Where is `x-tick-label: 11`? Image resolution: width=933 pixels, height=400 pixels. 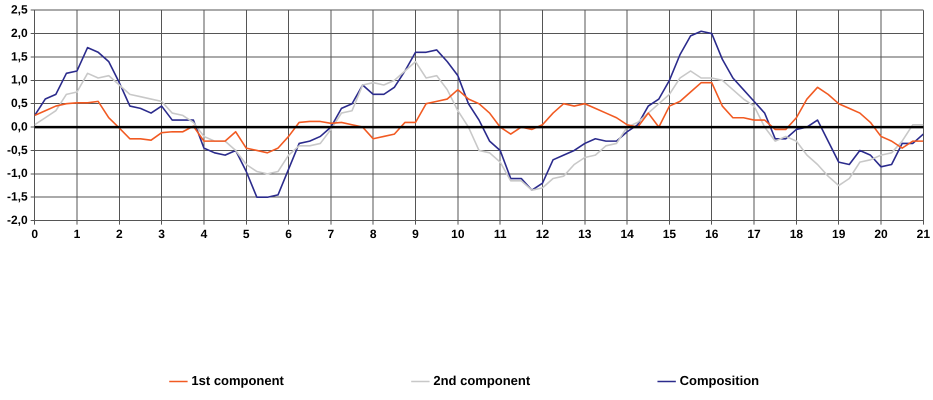
x-tick-label: 11 is located at coordinates (500, 234).